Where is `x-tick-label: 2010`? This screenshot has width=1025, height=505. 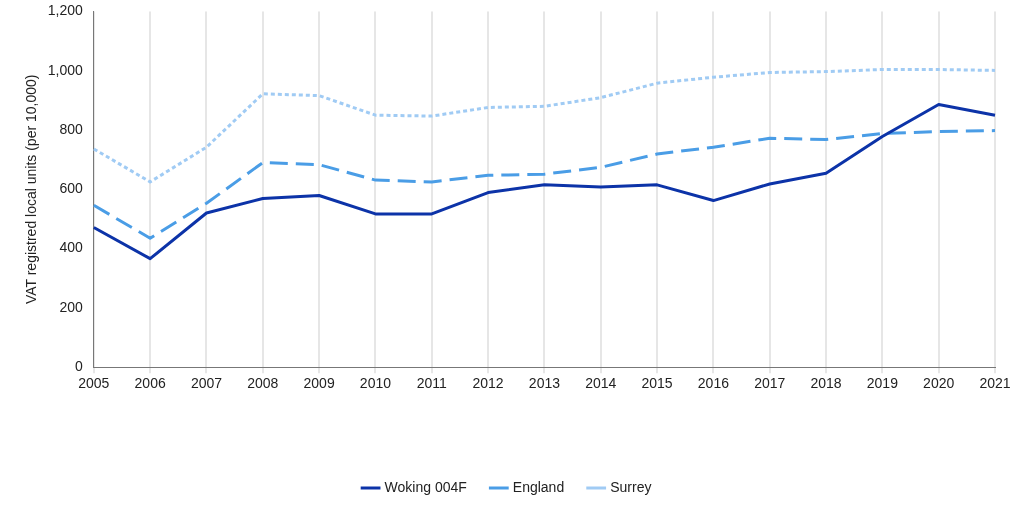 x-tick-label: 2010 is located at coordinates (375, 383).